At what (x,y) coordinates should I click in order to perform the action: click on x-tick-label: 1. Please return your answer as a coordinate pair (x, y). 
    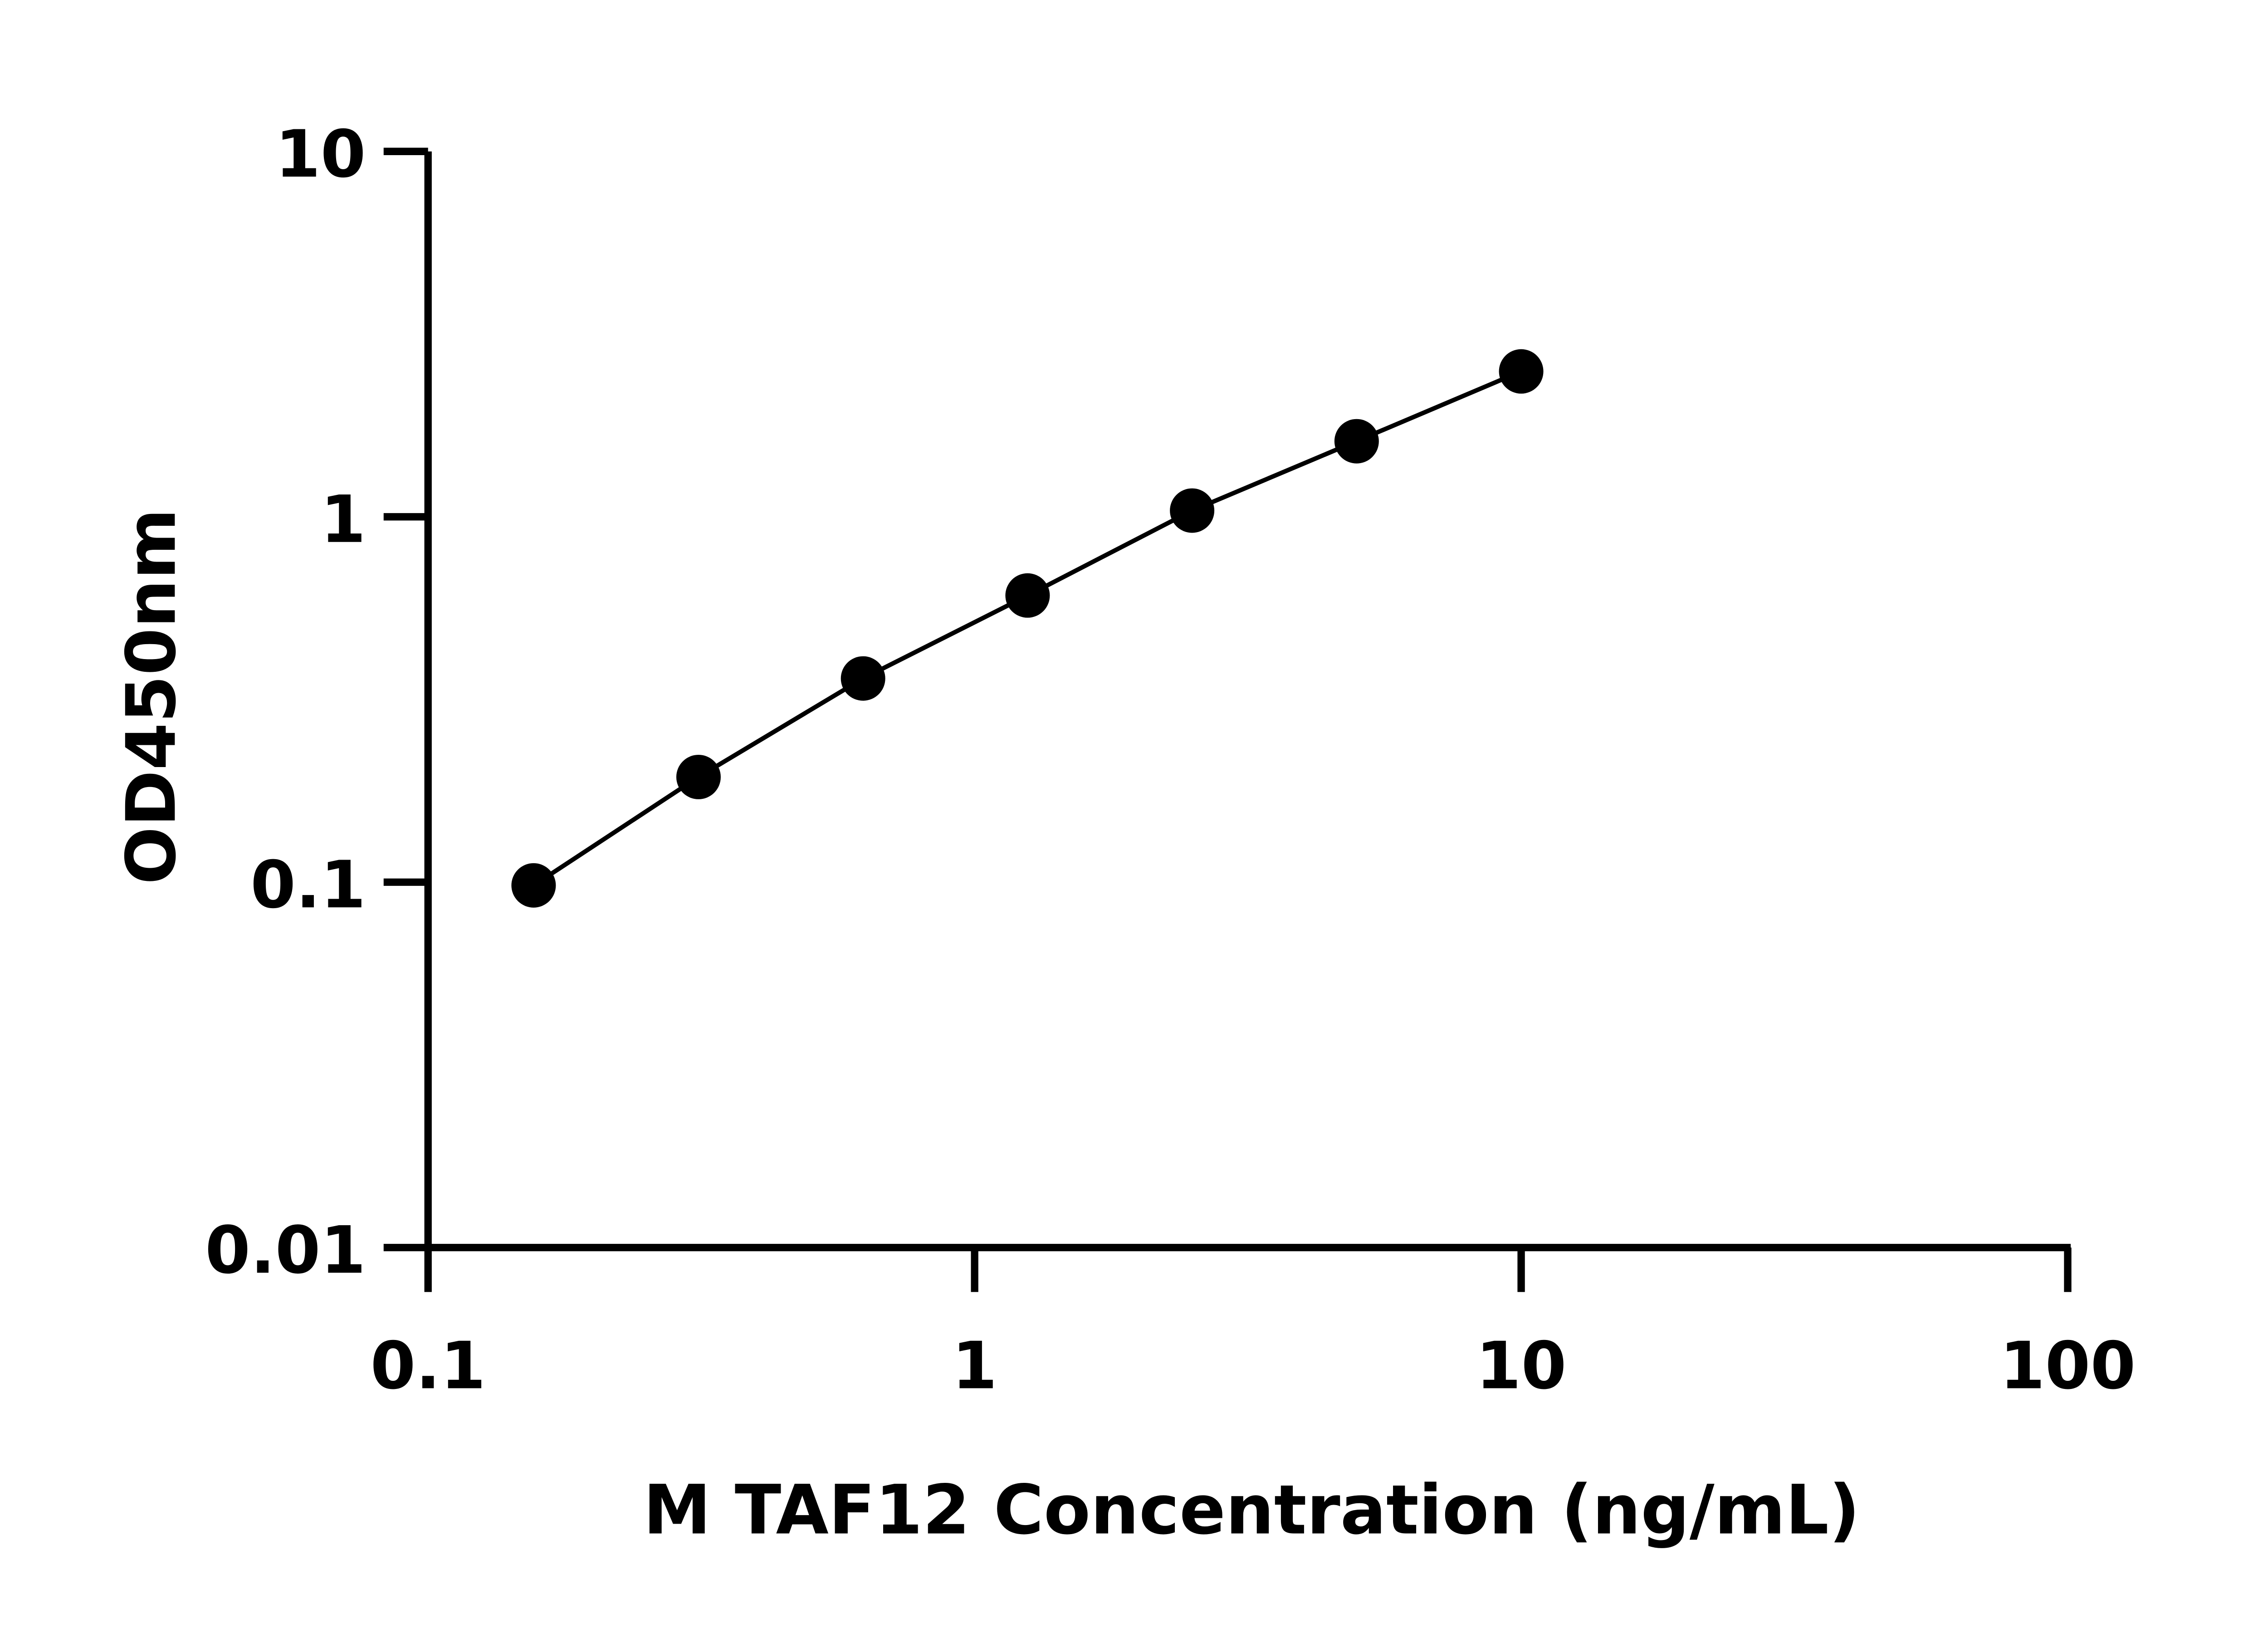
    Looking at the image, I should click on (975, 1365).